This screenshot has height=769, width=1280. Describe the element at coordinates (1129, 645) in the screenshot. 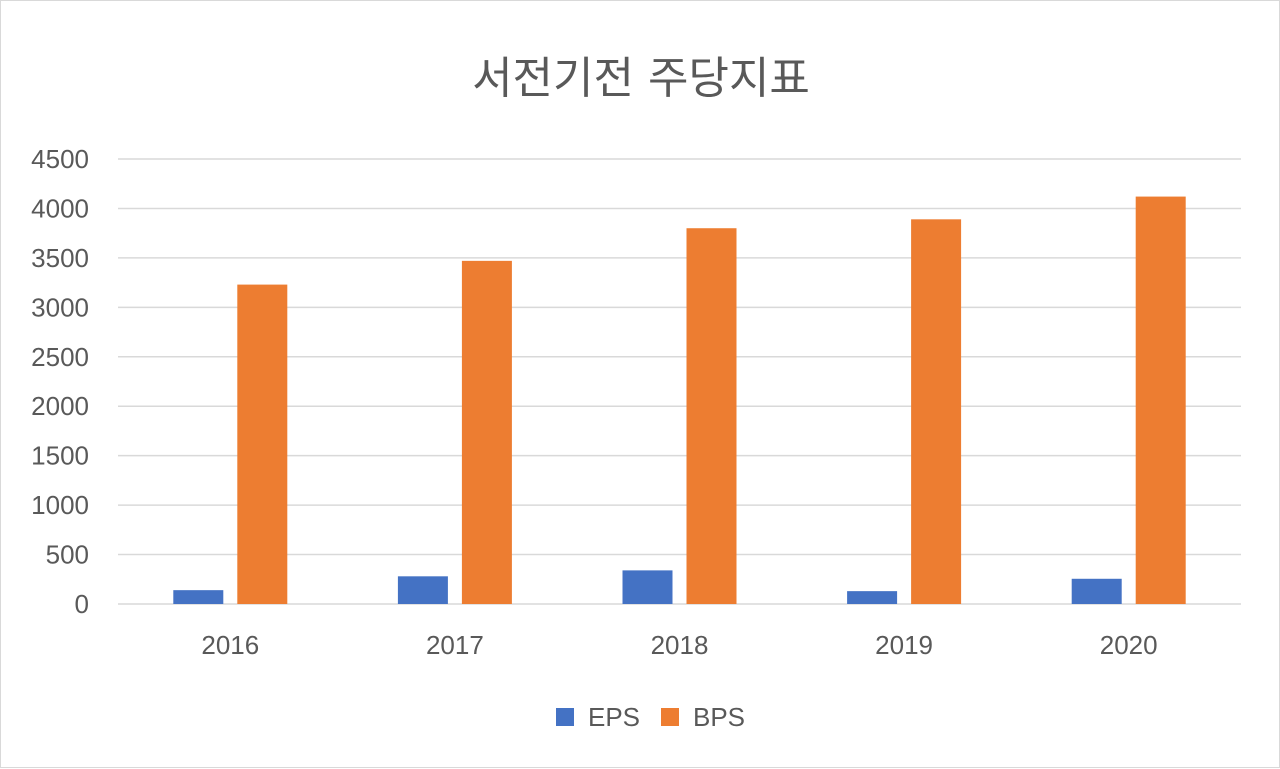

I see `x-tick-label: 2020` at that location.